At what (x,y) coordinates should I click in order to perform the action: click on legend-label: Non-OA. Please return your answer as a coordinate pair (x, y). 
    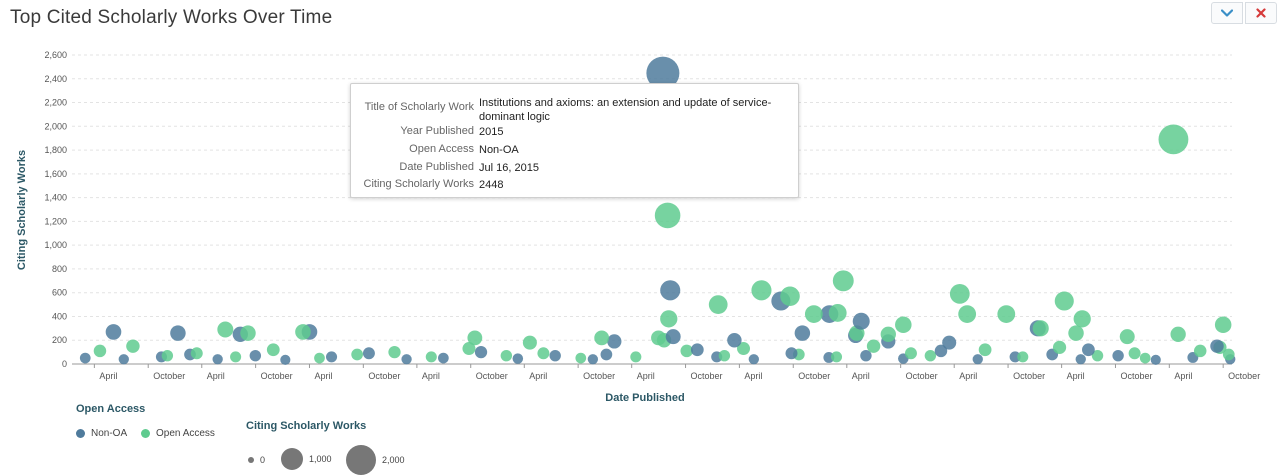
    Looking at the image, I should click on (109, 433).